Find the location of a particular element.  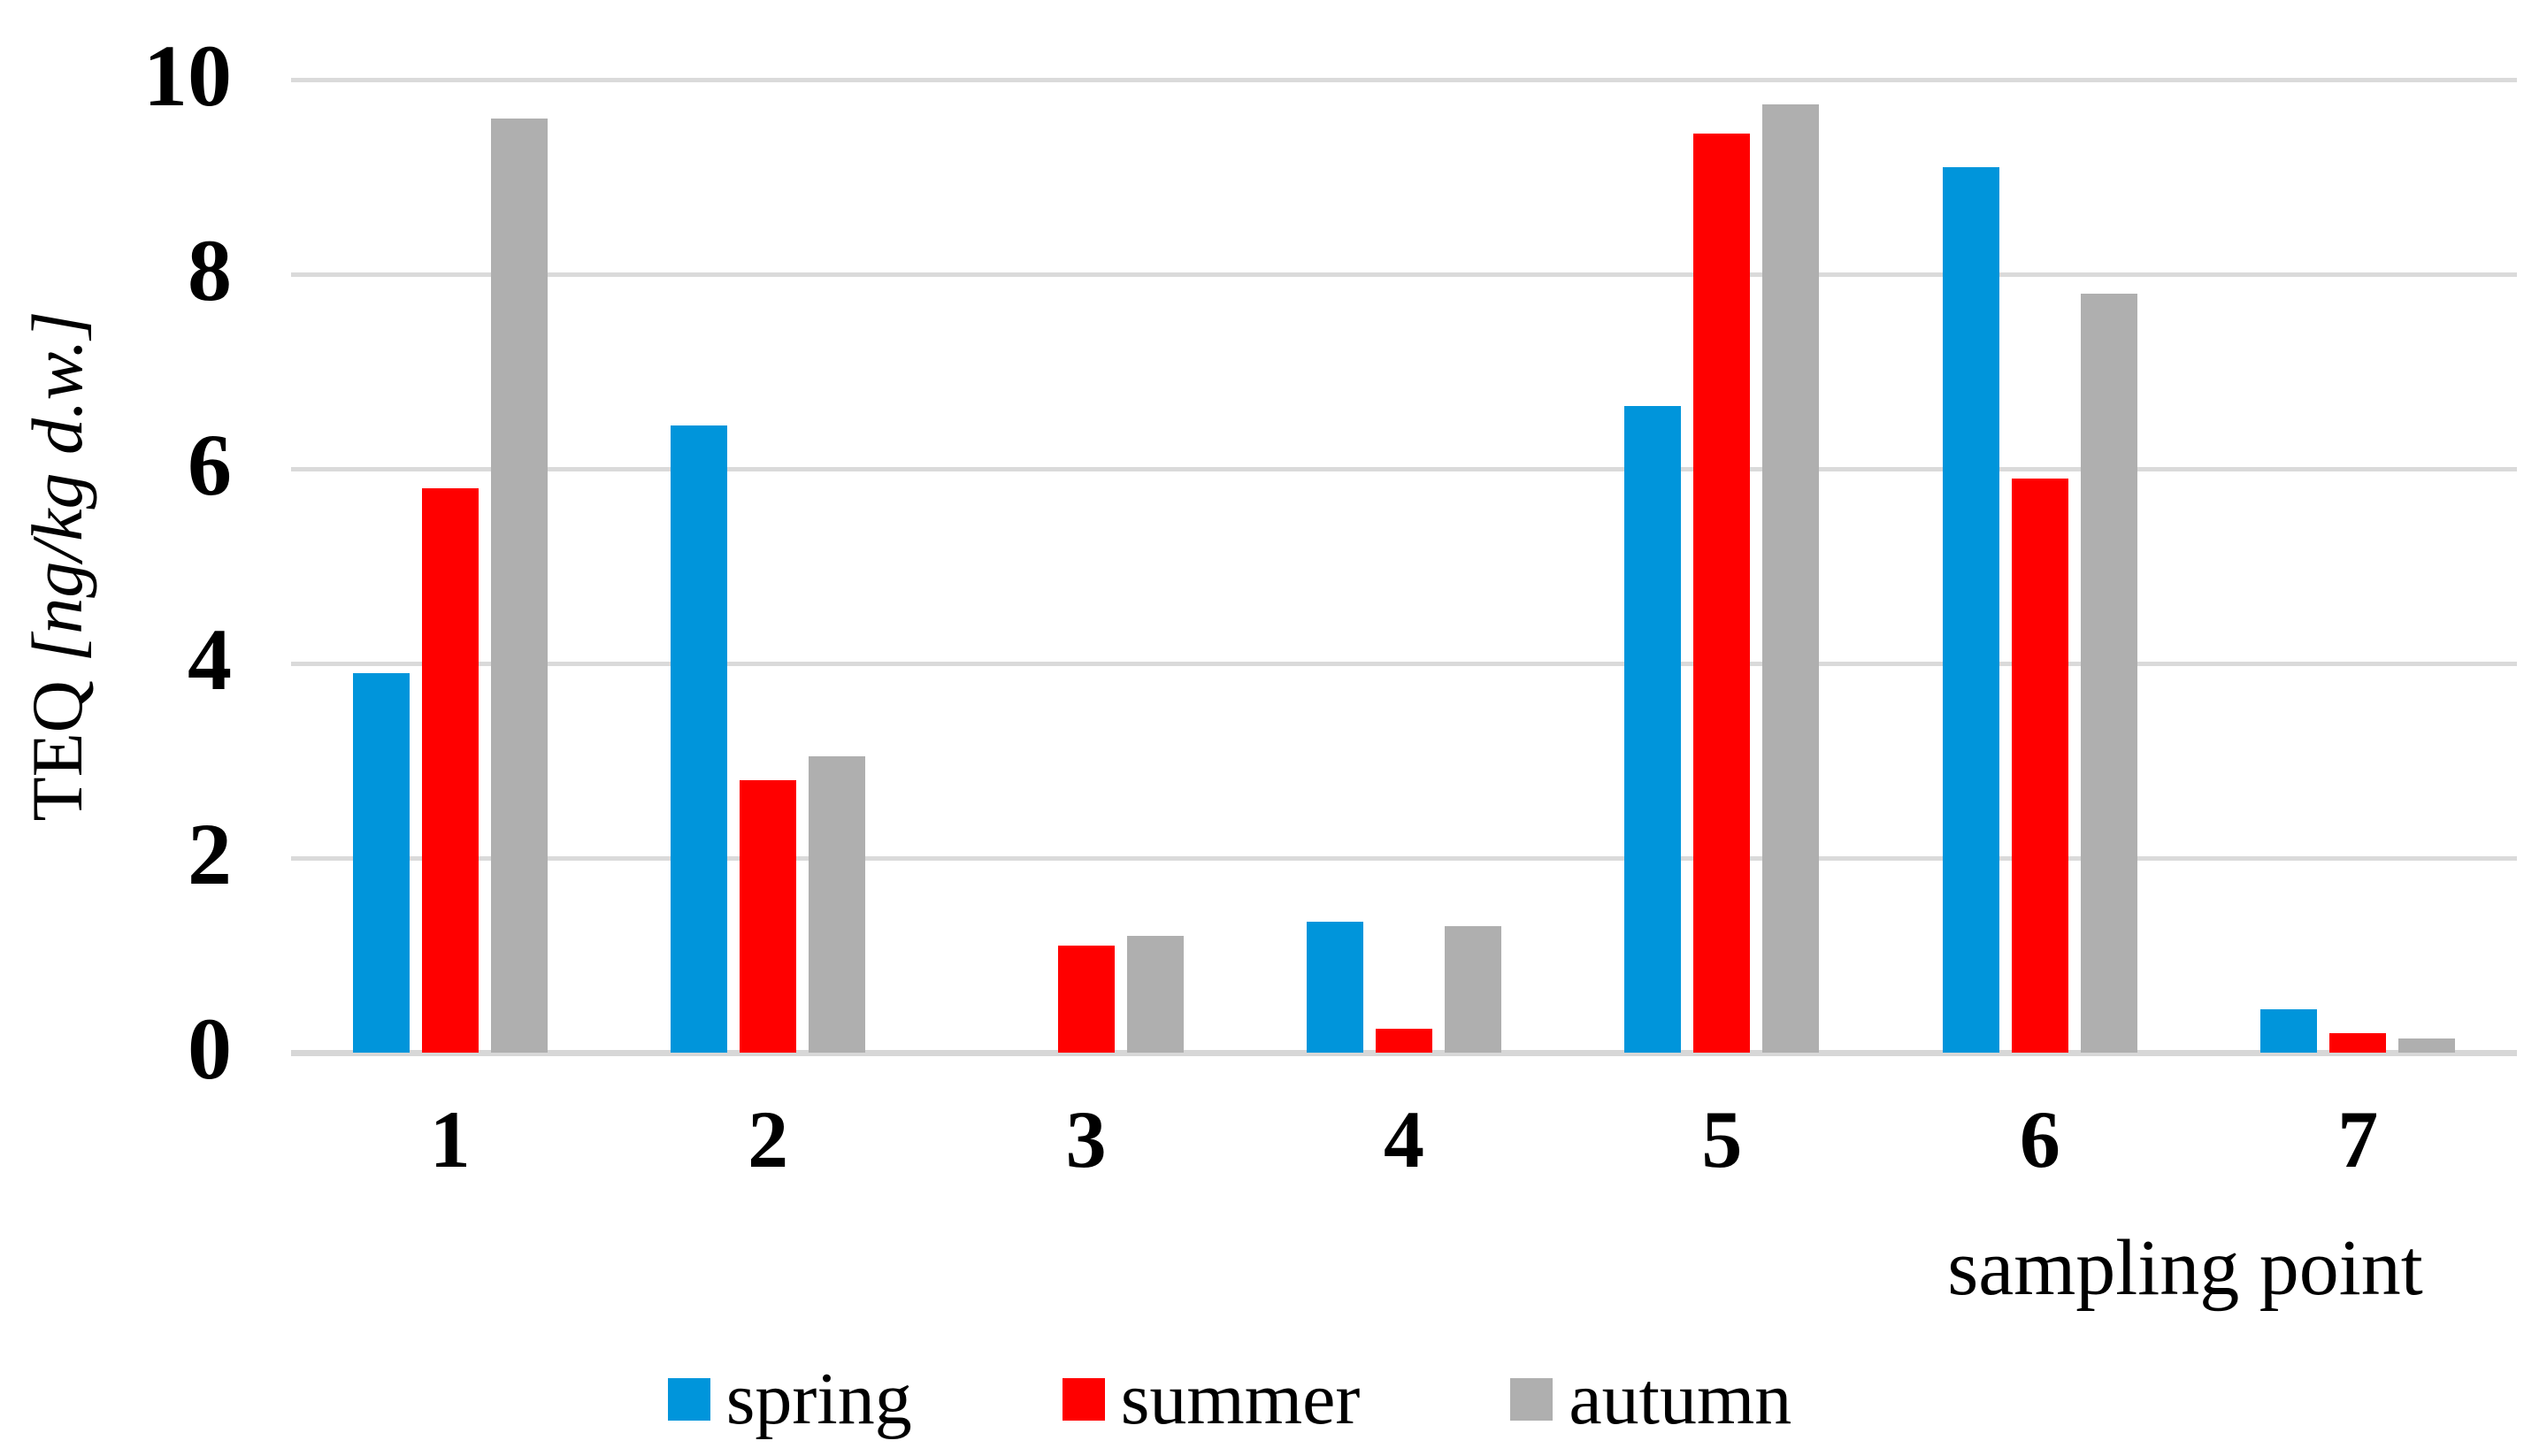

y-axis-title: TEQ [ng/kg d.w.] is located at coordinates (57, 565).